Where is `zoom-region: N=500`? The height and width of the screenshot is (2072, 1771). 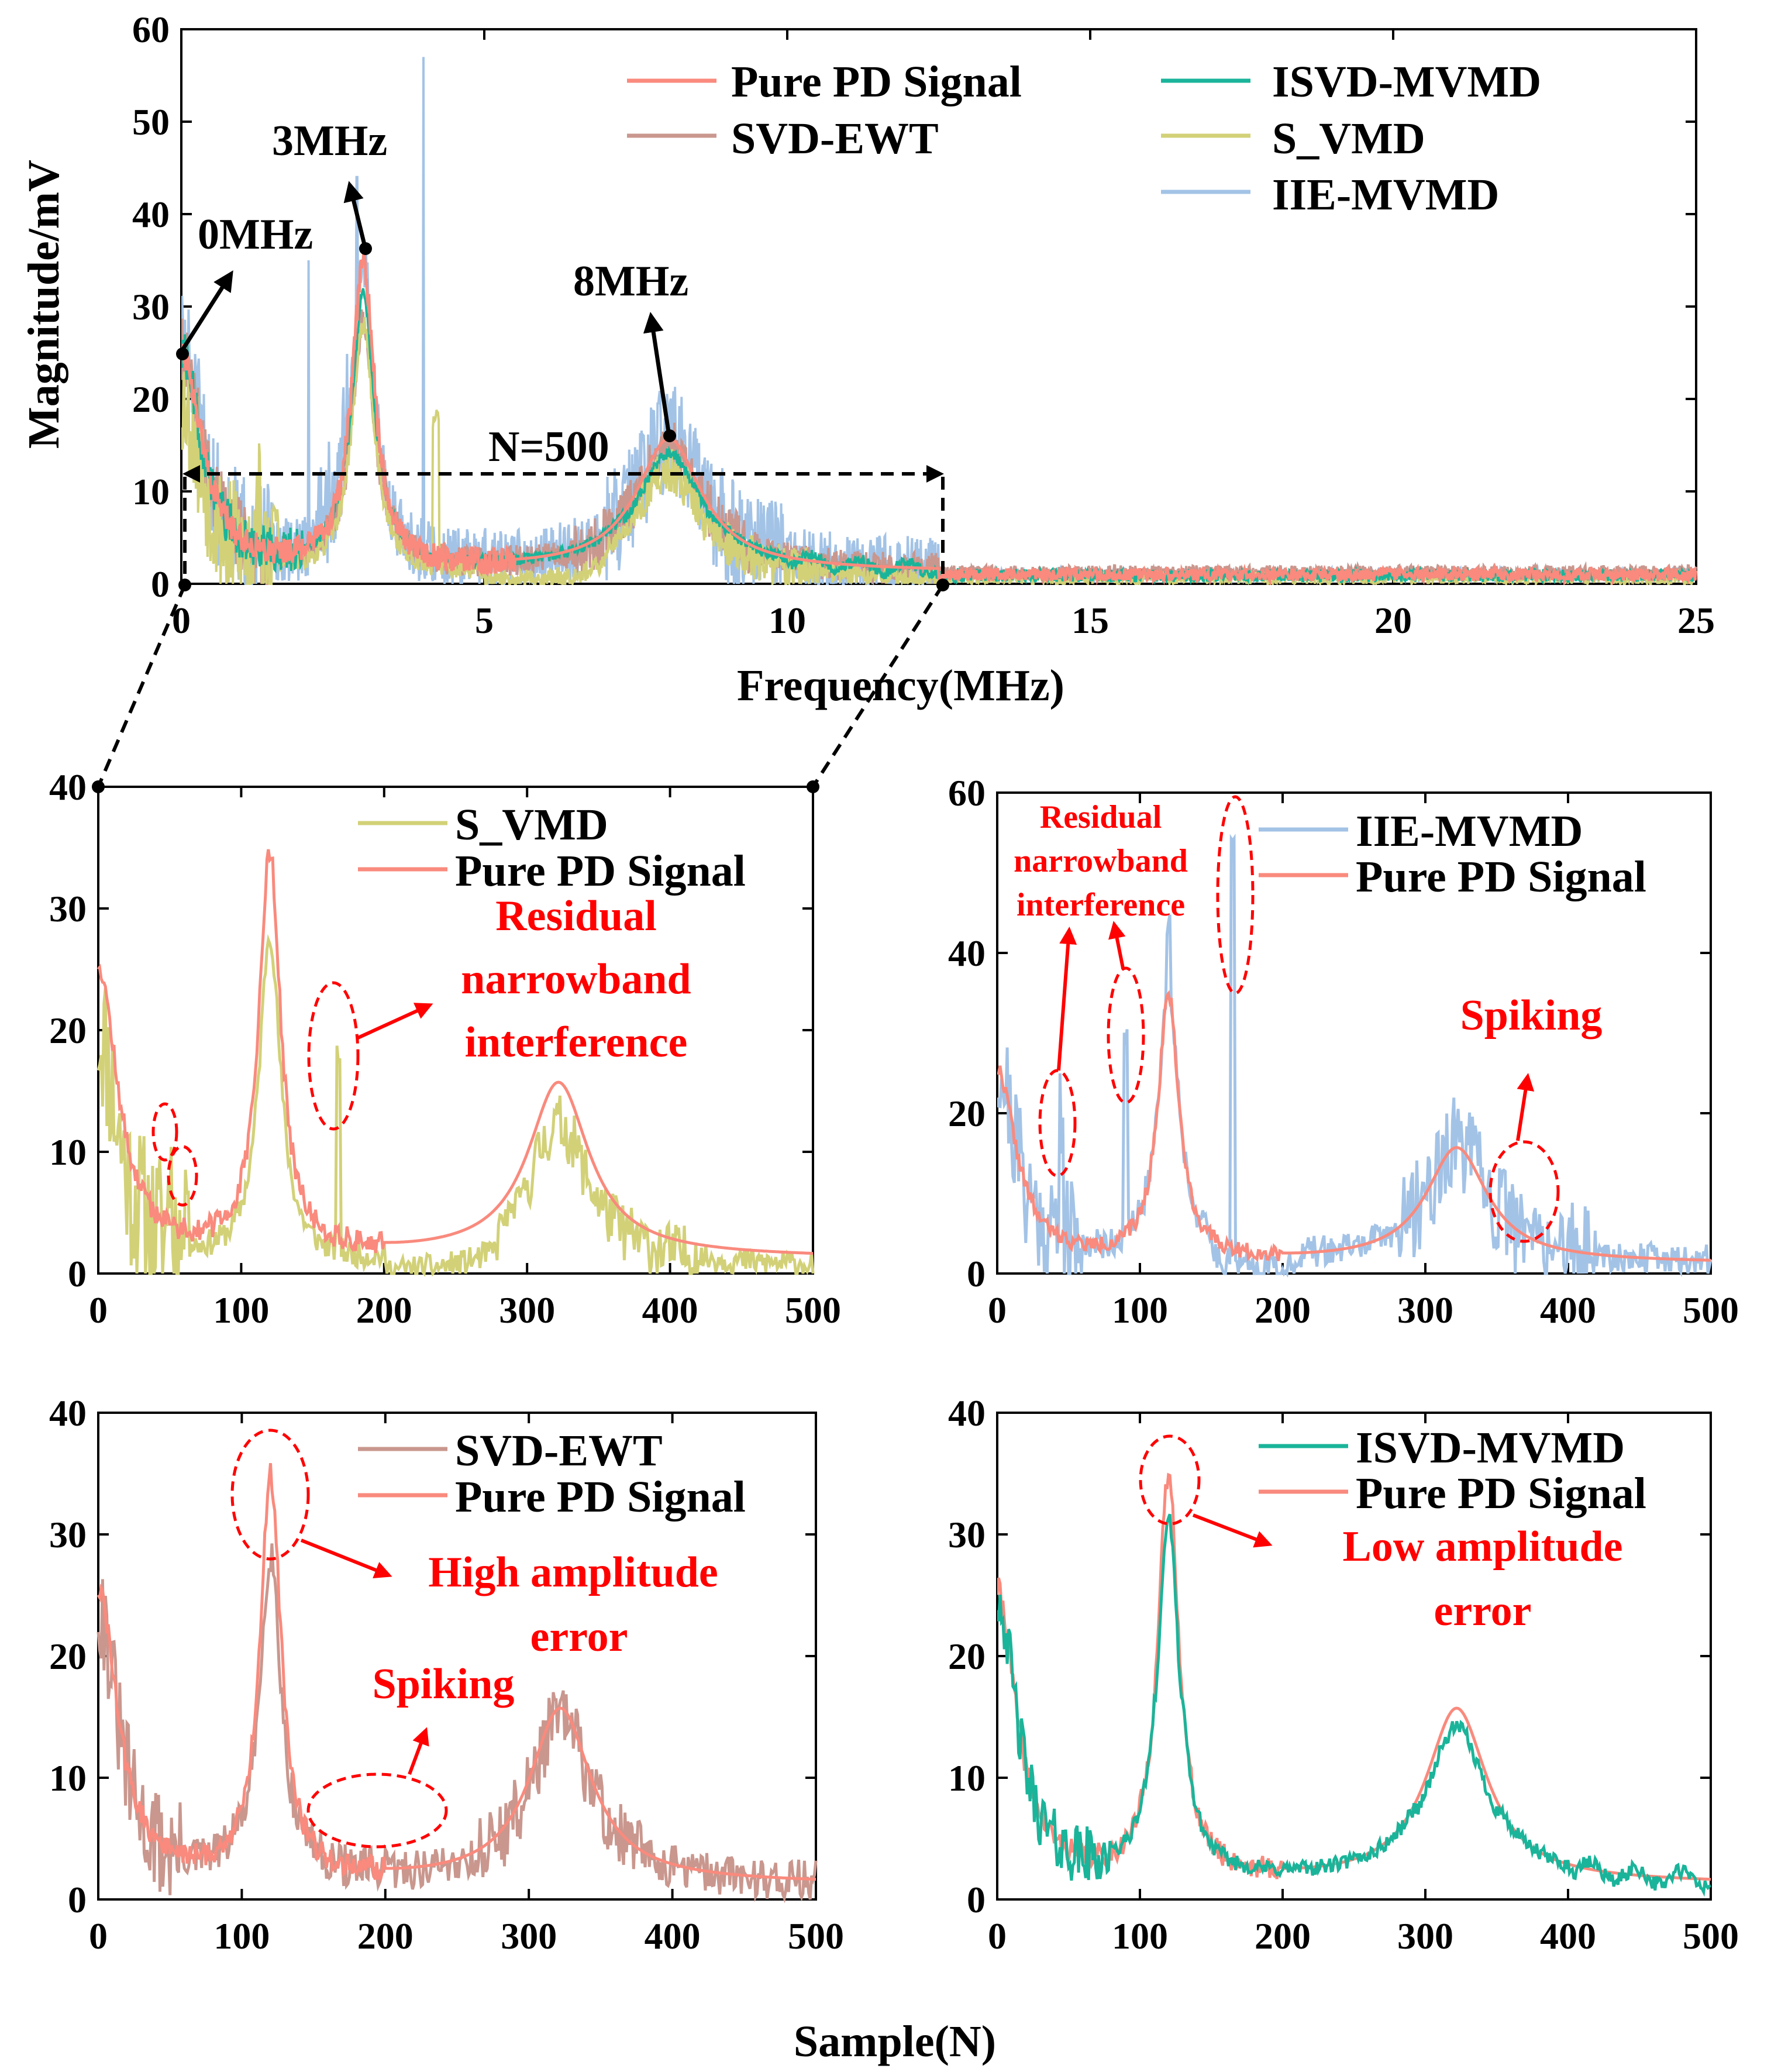 zoom-region: N=500 is located at coordinates (520, 608).